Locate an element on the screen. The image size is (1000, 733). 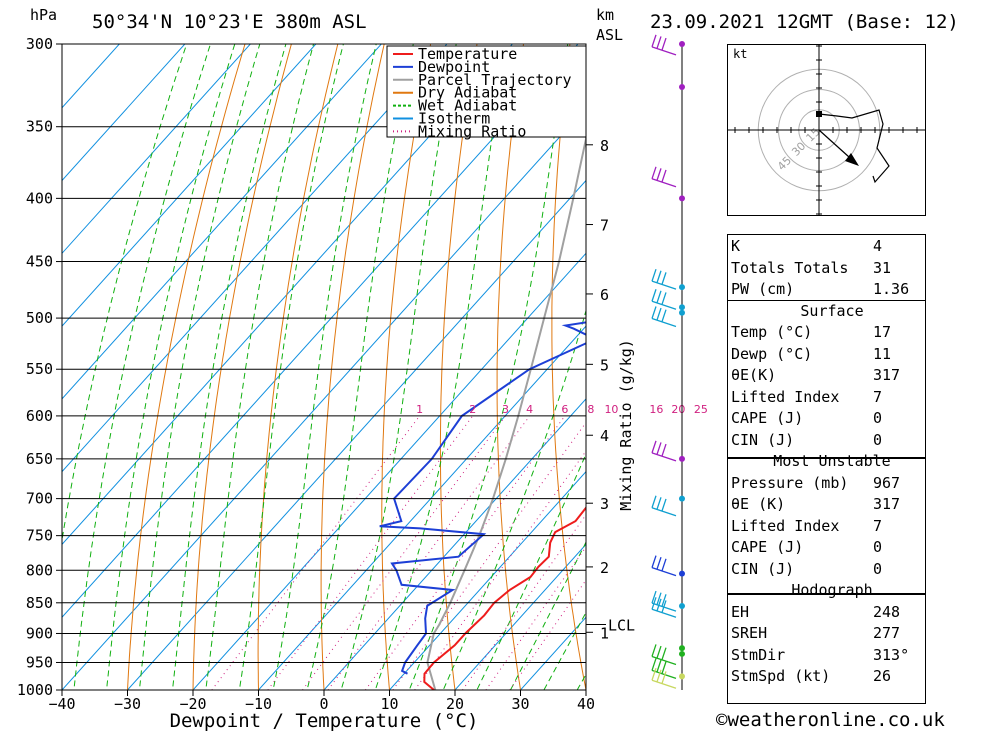
hodograph-trace is located at coordinates (854, 146).